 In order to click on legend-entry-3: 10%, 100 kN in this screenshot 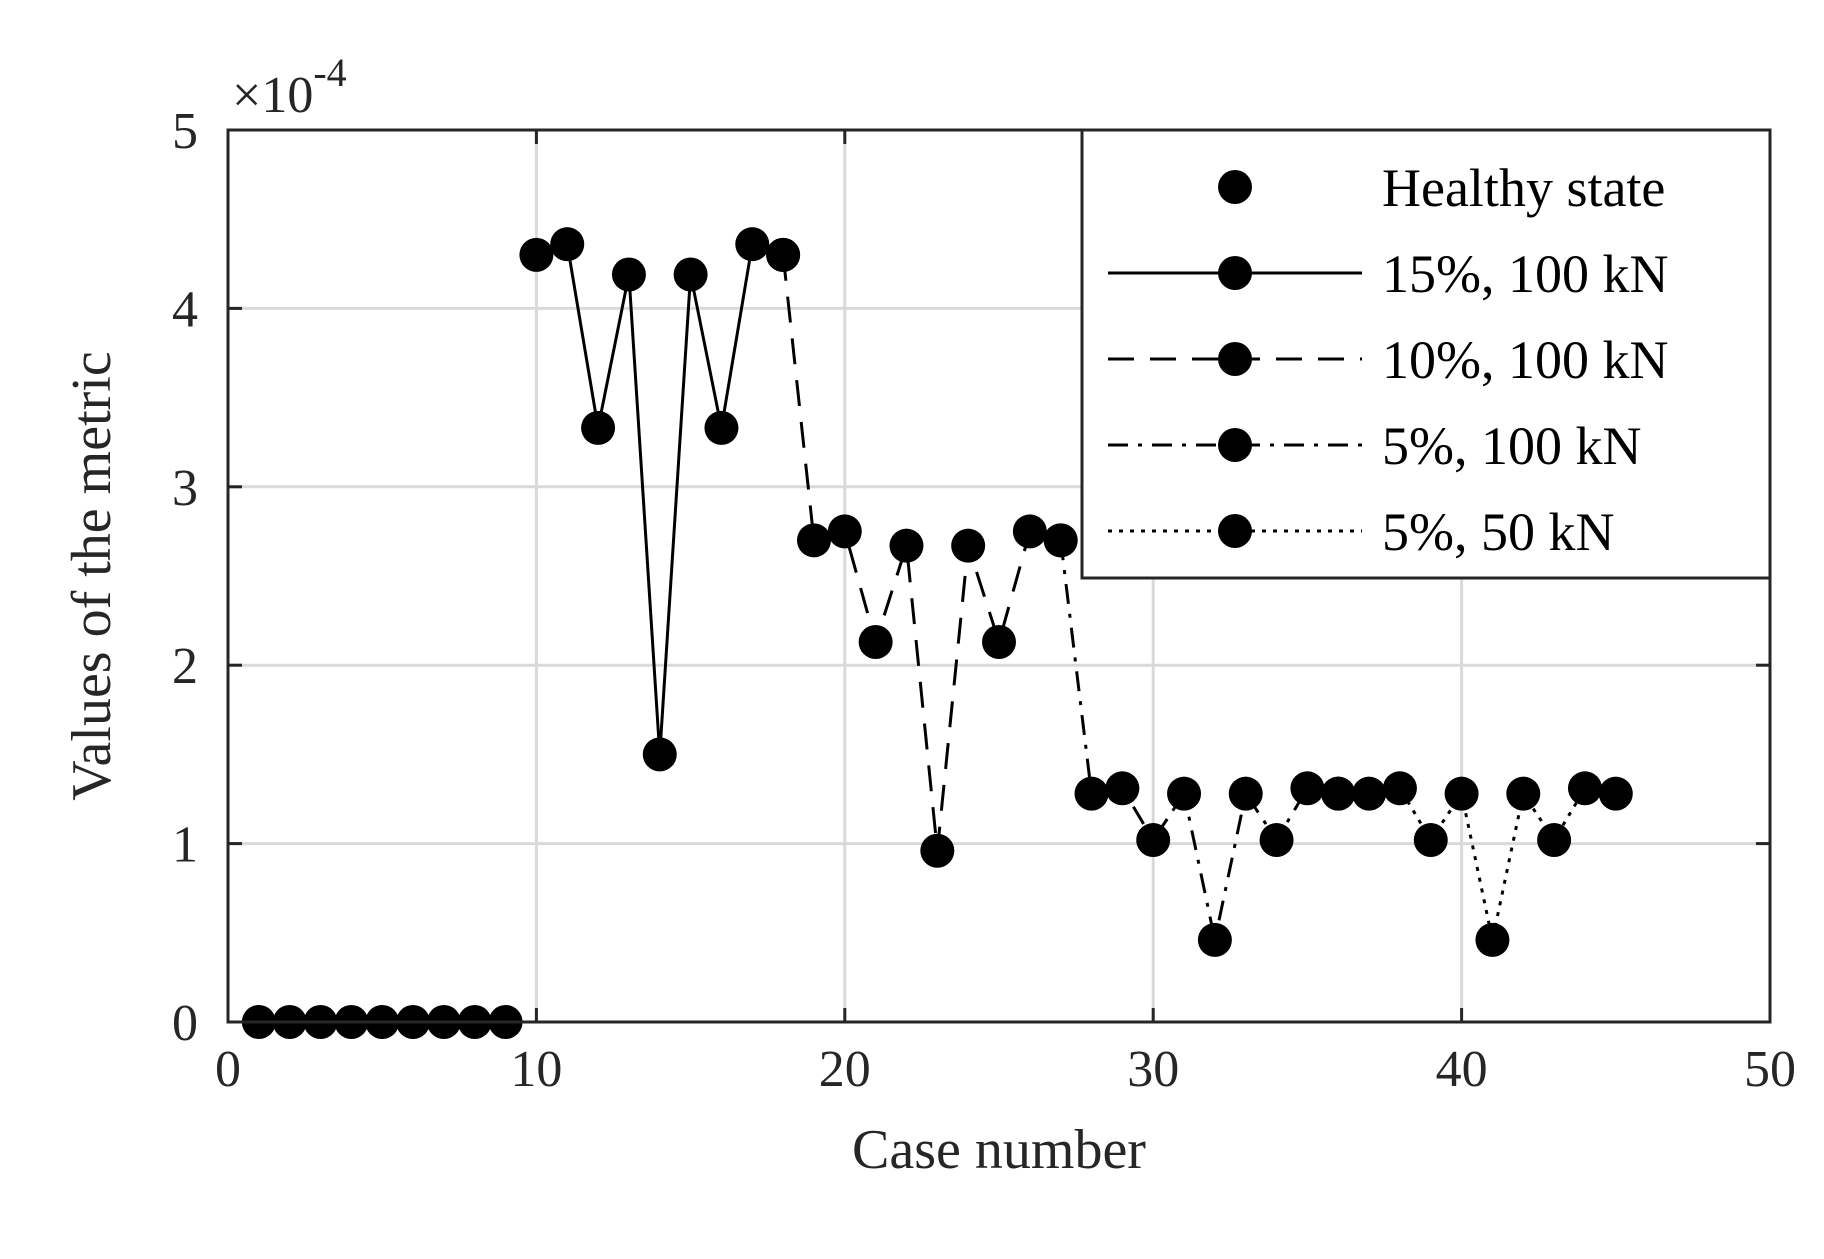, I will do `click(1388, 360)`.